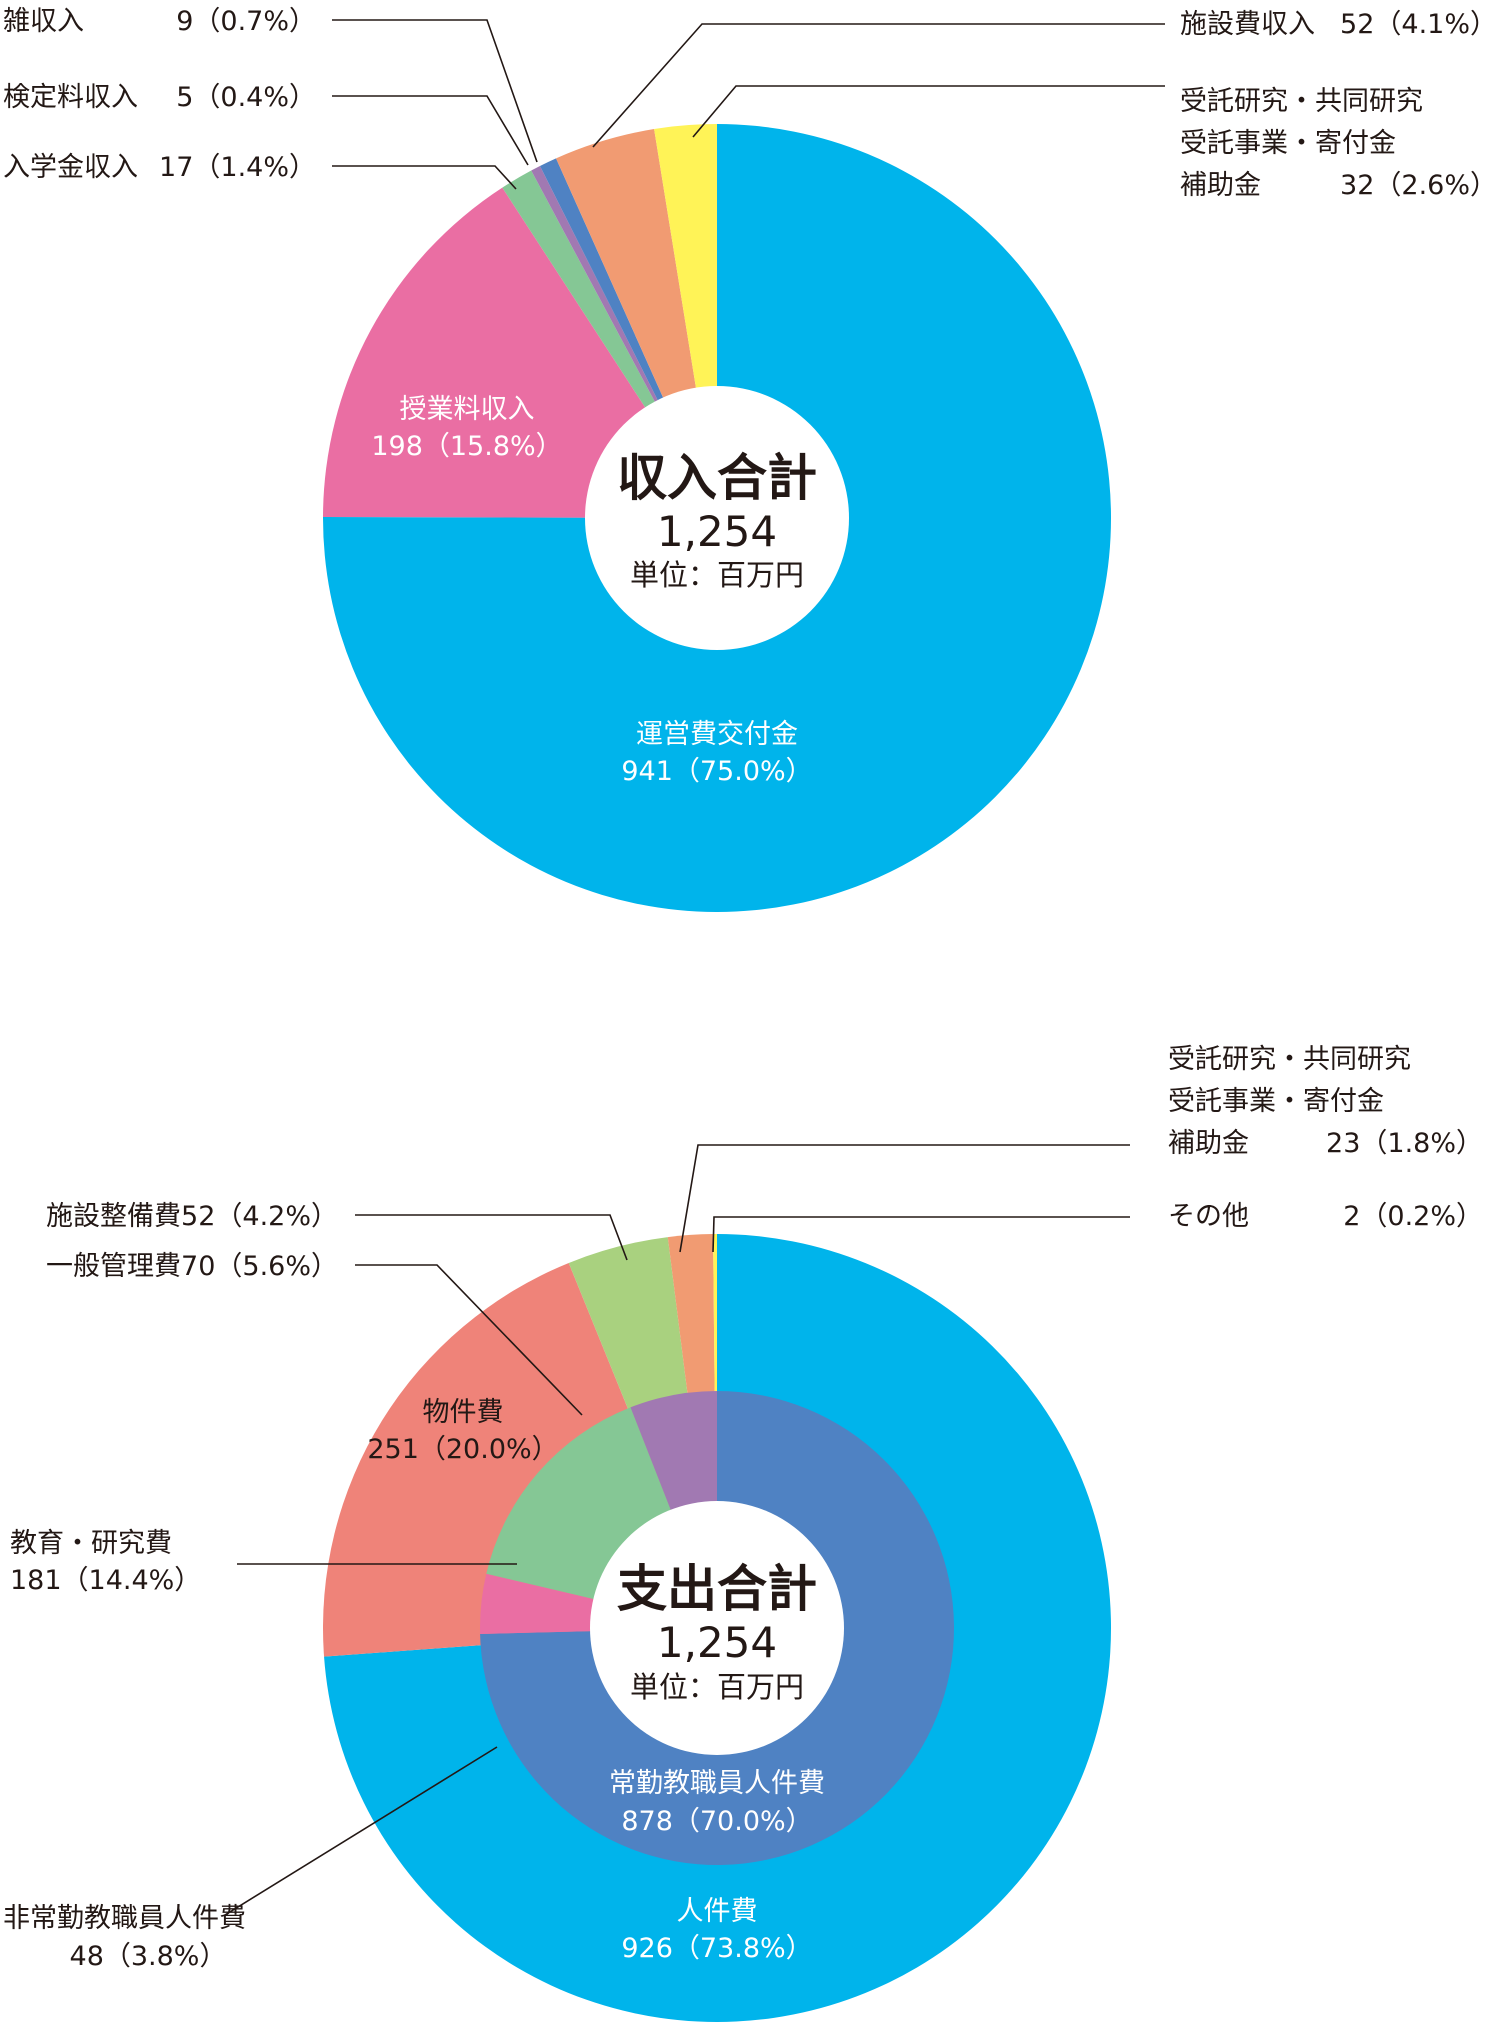 This screenshot has height=2025, width=1500. I want to click on expenditure-center-disc, so click(717, 1628).